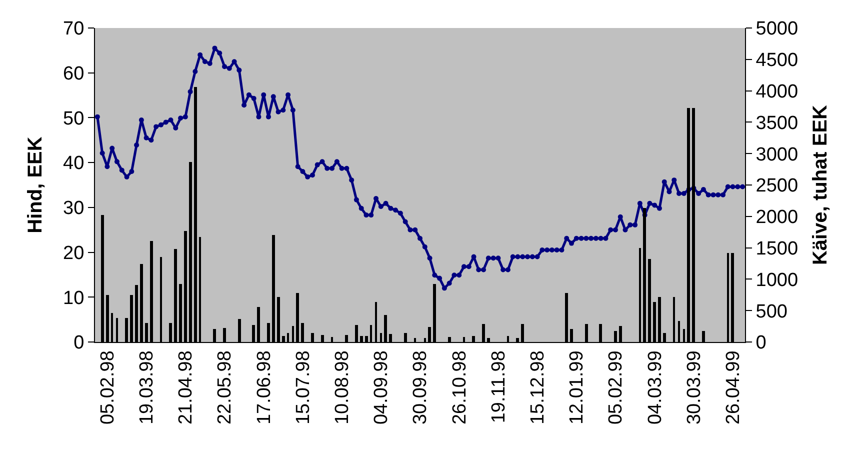  Describe the element at coordinates (73, 29) in the screenshot. I see `y-tick-label: 70` at that location.